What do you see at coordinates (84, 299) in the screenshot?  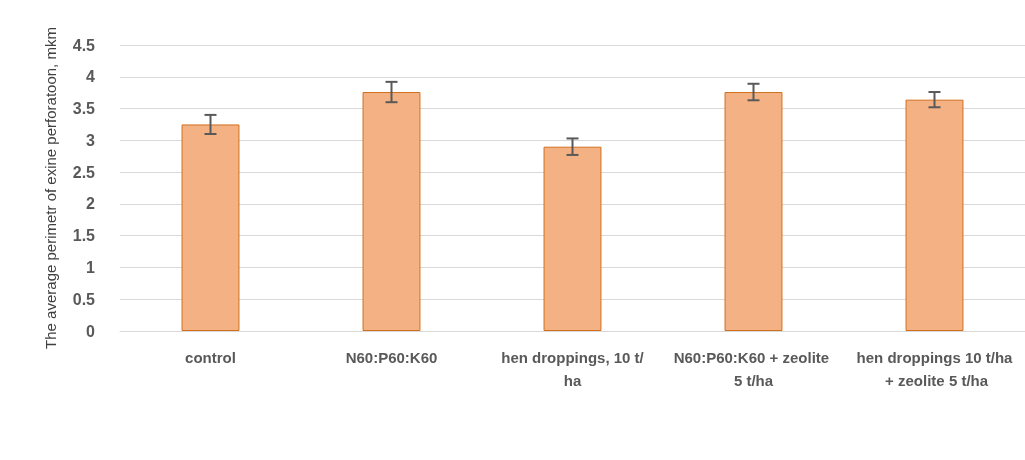 I see `y-tick-label: 0.5` at bounding box center [84, 299].